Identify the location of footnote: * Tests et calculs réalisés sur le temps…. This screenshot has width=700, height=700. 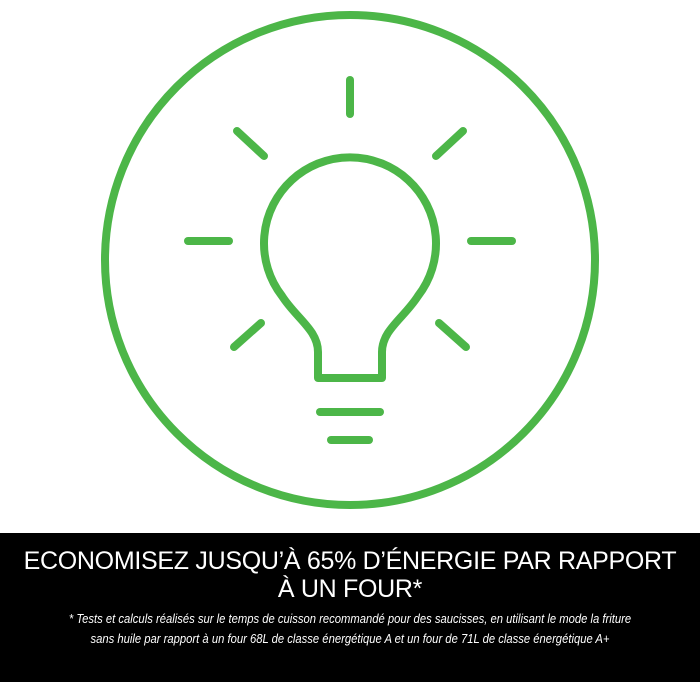
(350, 629).